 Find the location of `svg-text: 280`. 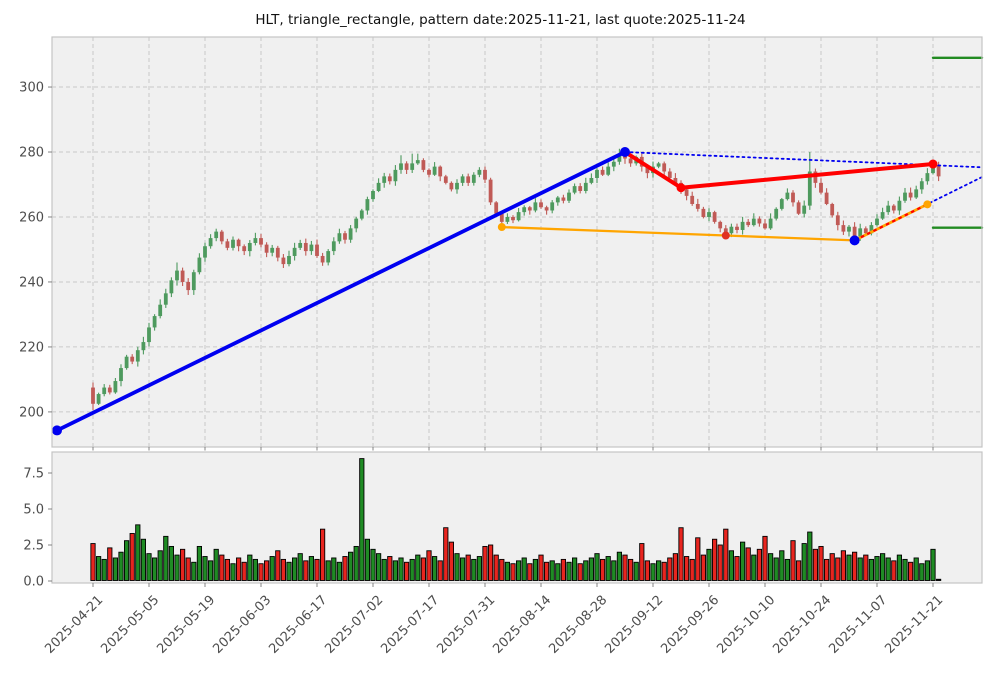

svg-text: 280 is located at coordinates (31, 153).